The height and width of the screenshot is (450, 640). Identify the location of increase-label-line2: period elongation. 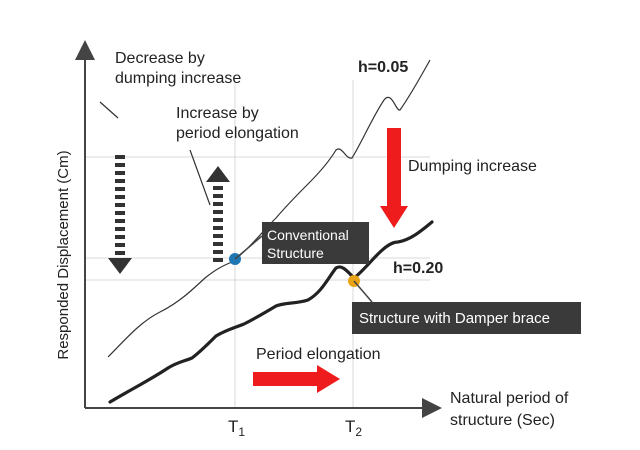
(237, 133).